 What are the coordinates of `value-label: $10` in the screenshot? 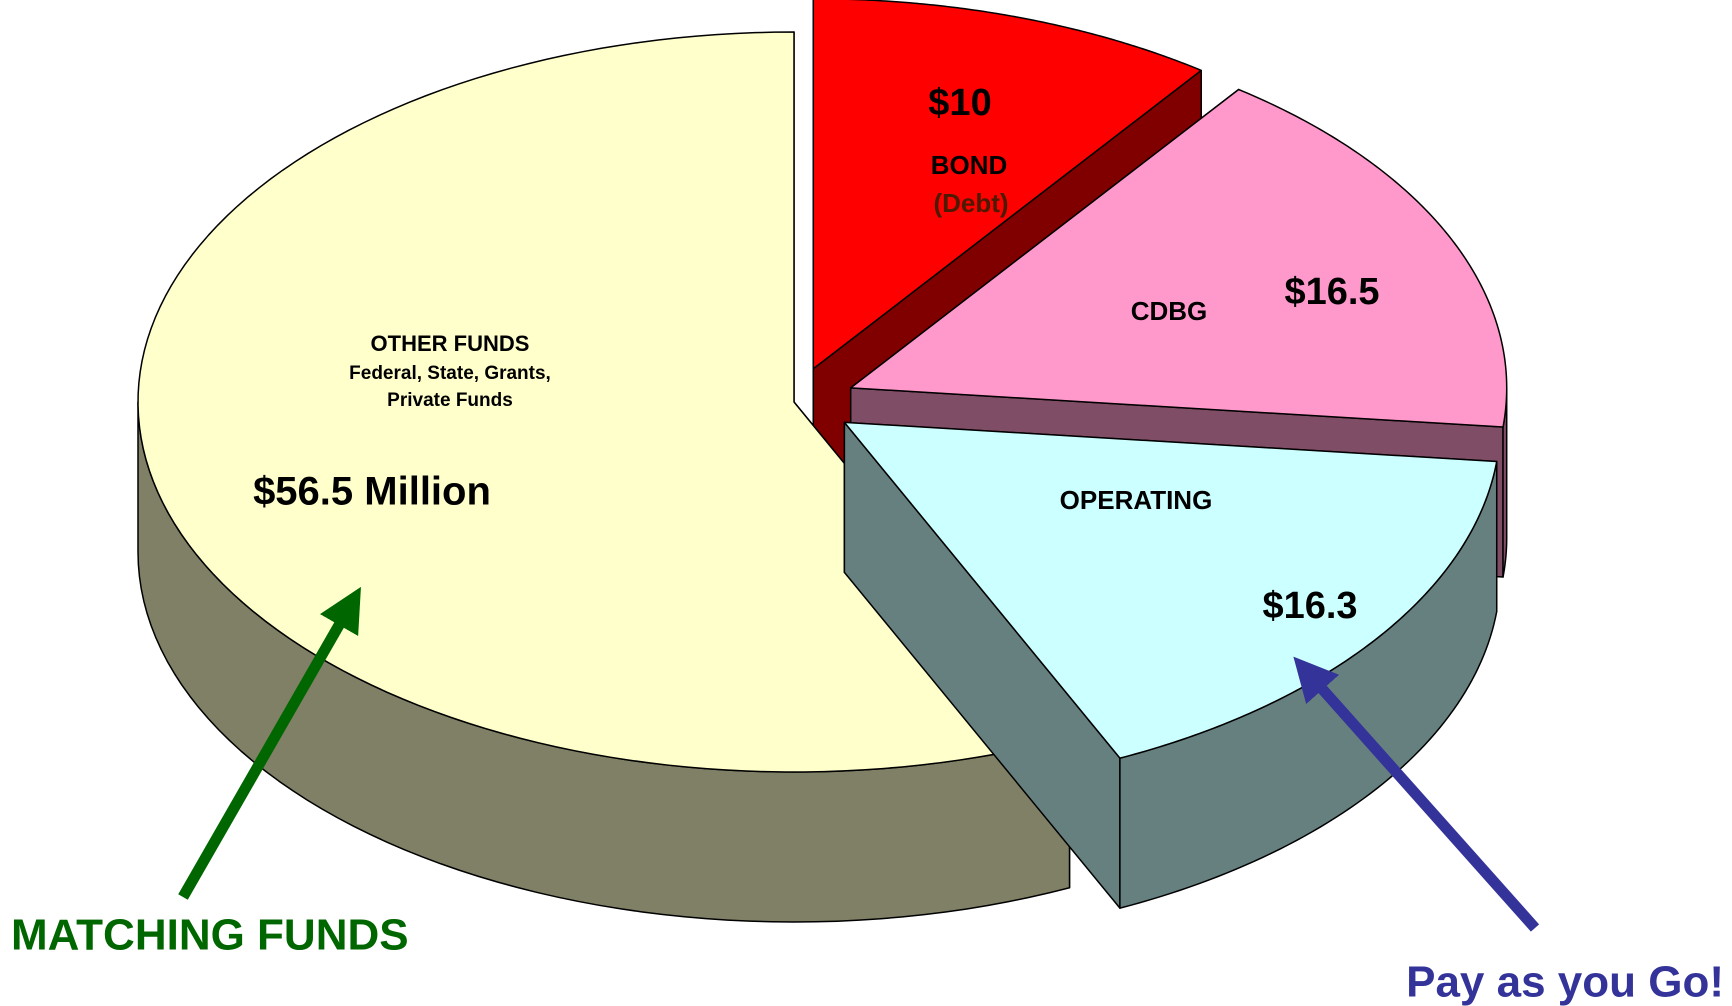 It's located at (959, 103).